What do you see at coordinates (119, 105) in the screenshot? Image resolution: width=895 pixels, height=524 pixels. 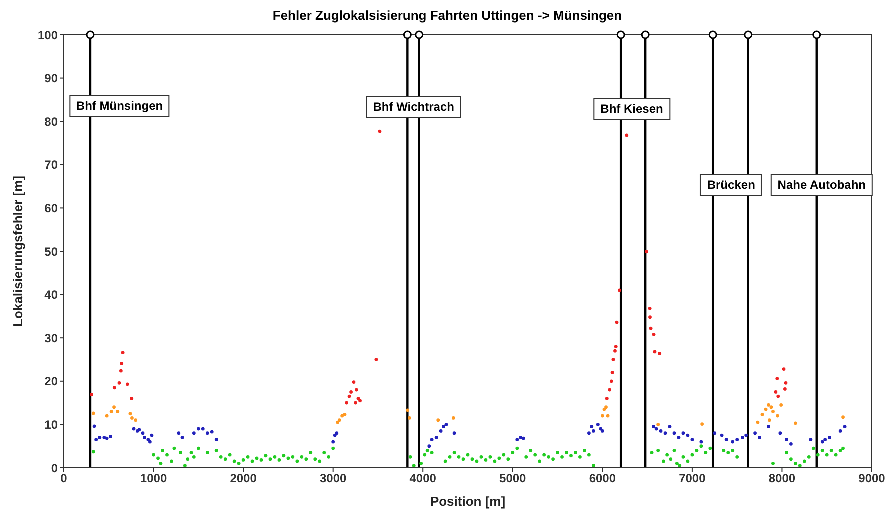 I see `annotation: Bhf Münsingen` at bounding box center [119, 105].